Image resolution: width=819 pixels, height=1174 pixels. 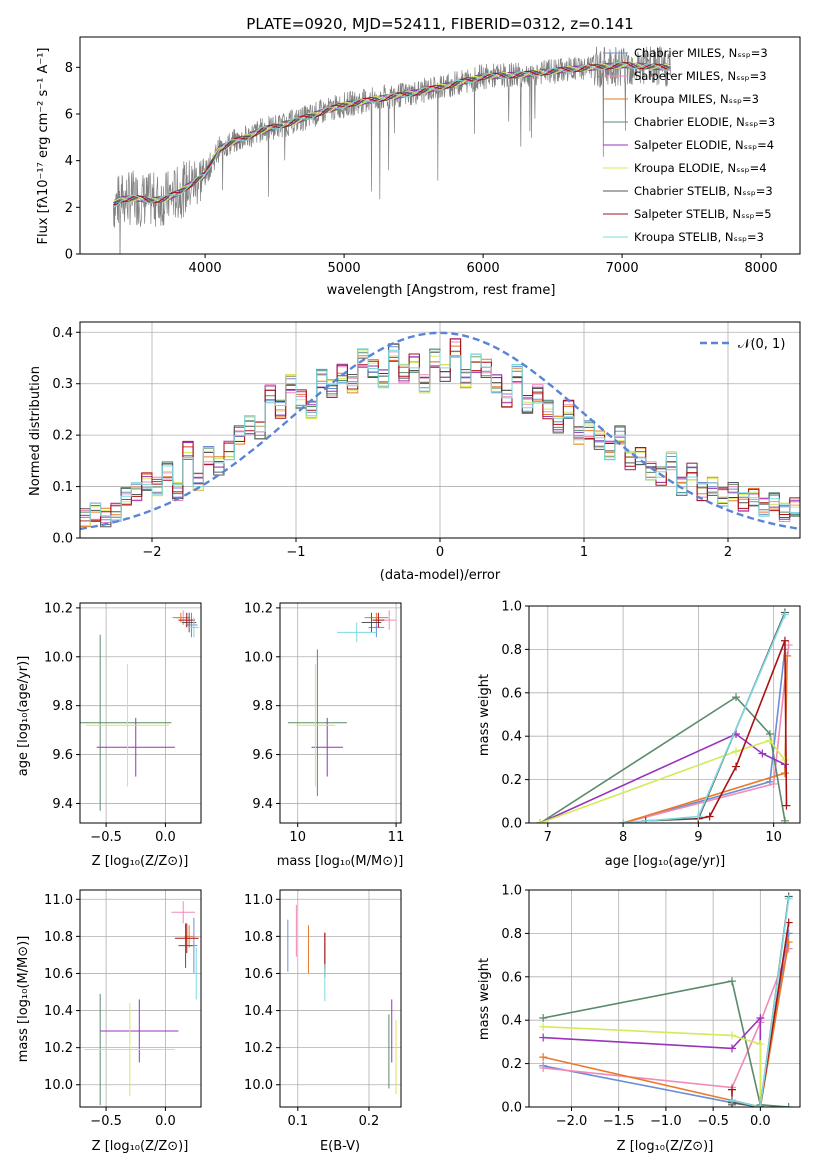 I want to click on ebv-frame, so click(x=340, y=998).